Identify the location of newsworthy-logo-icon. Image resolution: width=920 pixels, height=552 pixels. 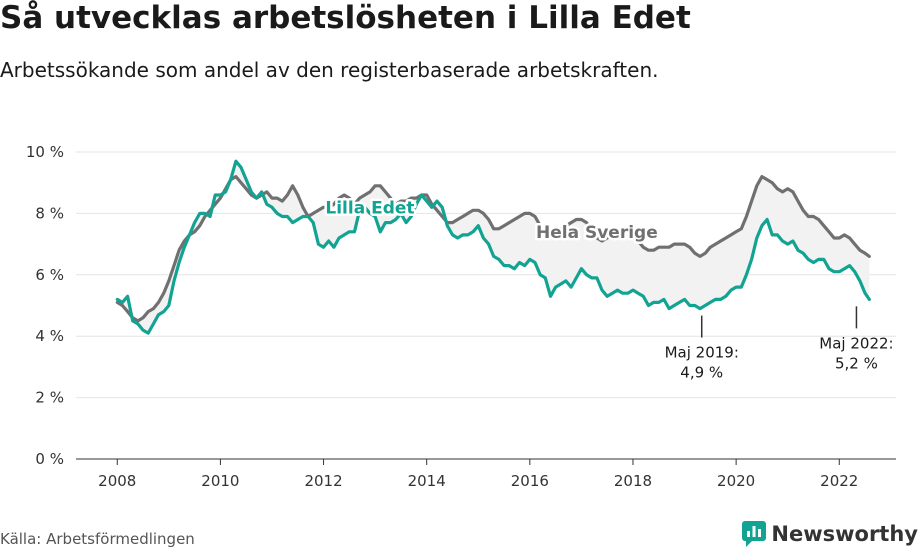
(754, 534).